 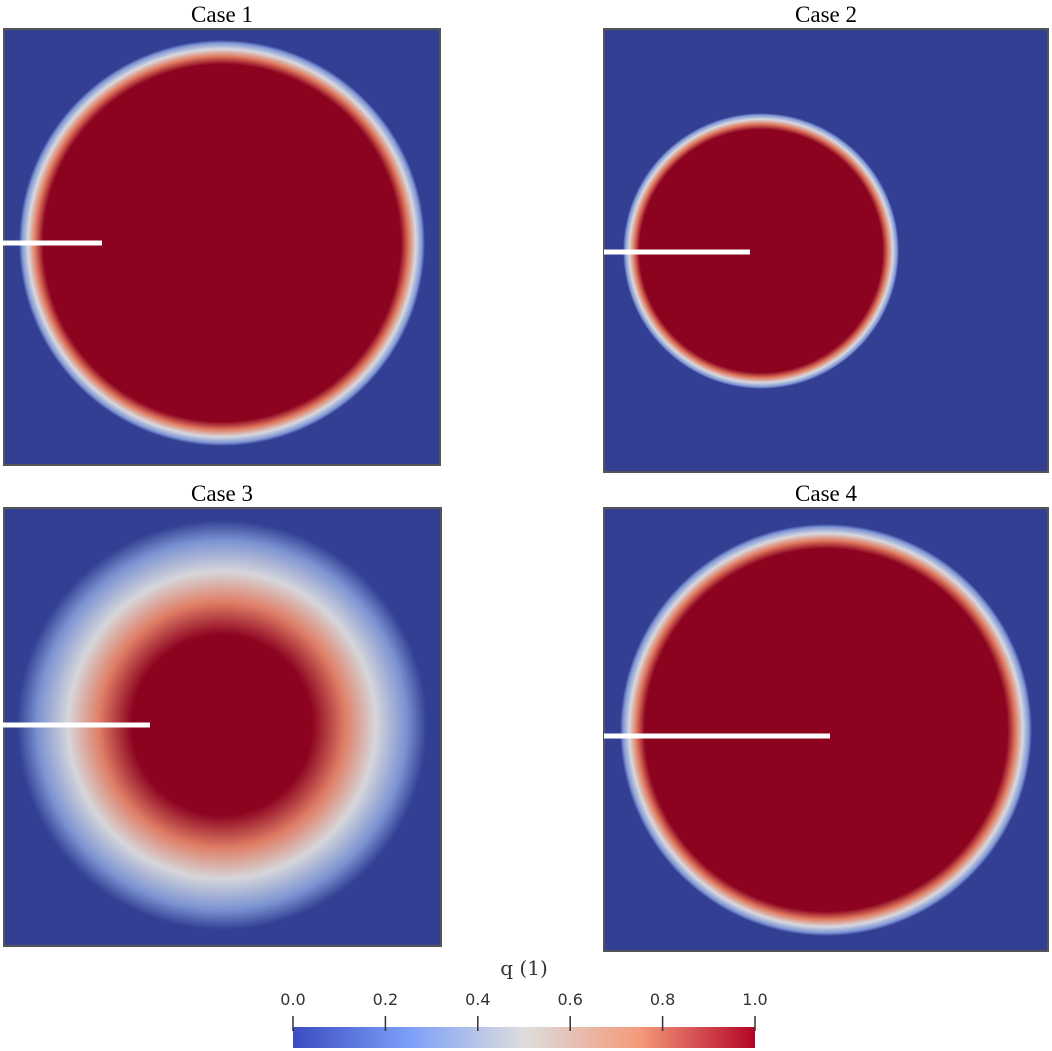 I want to click on tick-label: 0.8, so click(x=662, y=999).